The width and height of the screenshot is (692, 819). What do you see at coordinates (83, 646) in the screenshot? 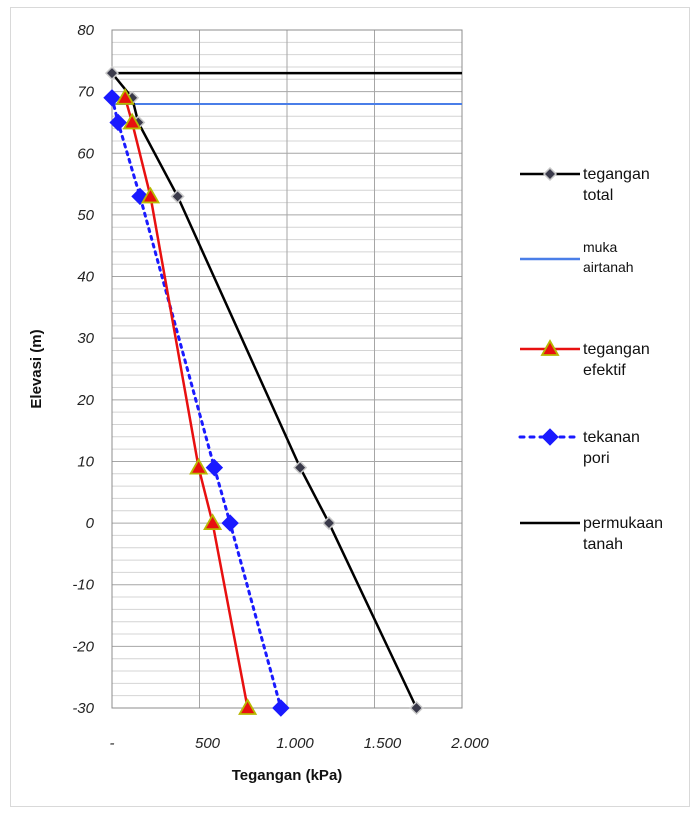
I see `y-tick-label: -20` at bounding box center [83, 646].